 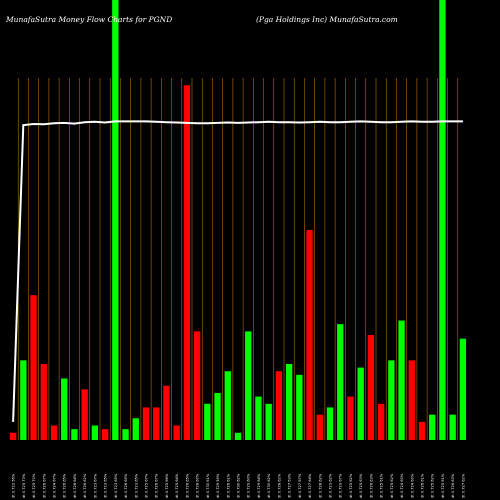 What do you see at coordinates (147, 485) in the screenshot?
I see `x-tick-label: dt 0.725 67%` at bounding box center [147, 485].